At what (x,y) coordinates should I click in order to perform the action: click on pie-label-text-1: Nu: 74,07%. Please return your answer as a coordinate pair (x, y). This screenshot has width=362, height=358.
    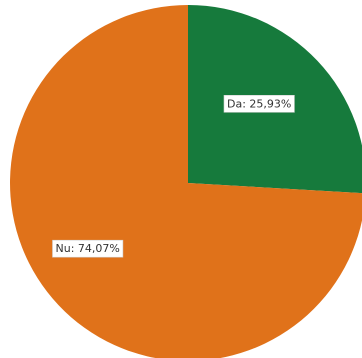
    Looking at the image, I should click on (88, 248).